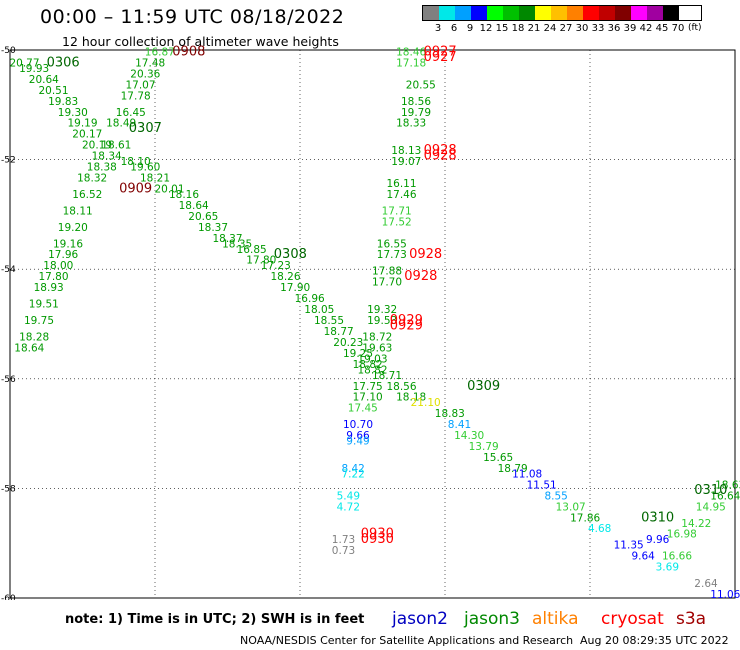  What do you see at coordinates (392, 255) in the screenshot?
I see `data-point: 17.73` at bounding box center [392, 255].